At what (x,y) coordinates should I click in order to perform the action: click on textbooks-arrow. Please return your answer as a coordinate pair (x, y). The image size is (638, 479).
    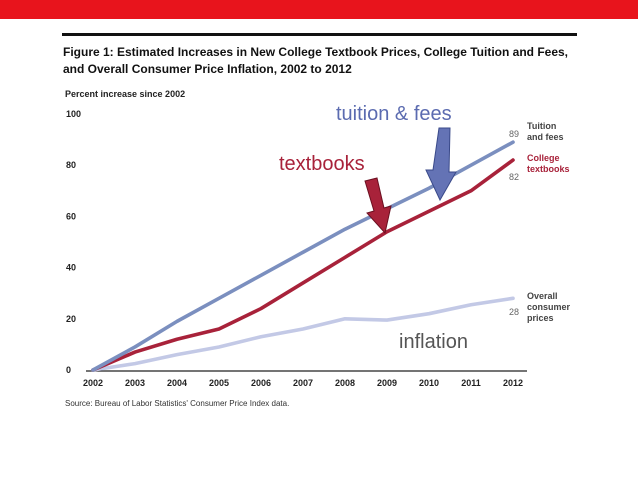
    Looking at the image, I should click on (378, 206).